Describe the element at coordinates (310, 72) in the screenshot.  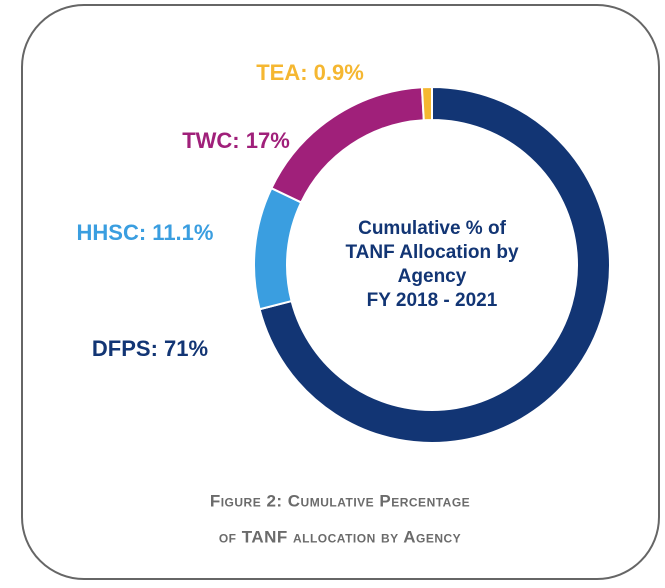
I see `segment-label: TEA: 0.9%` at that location.